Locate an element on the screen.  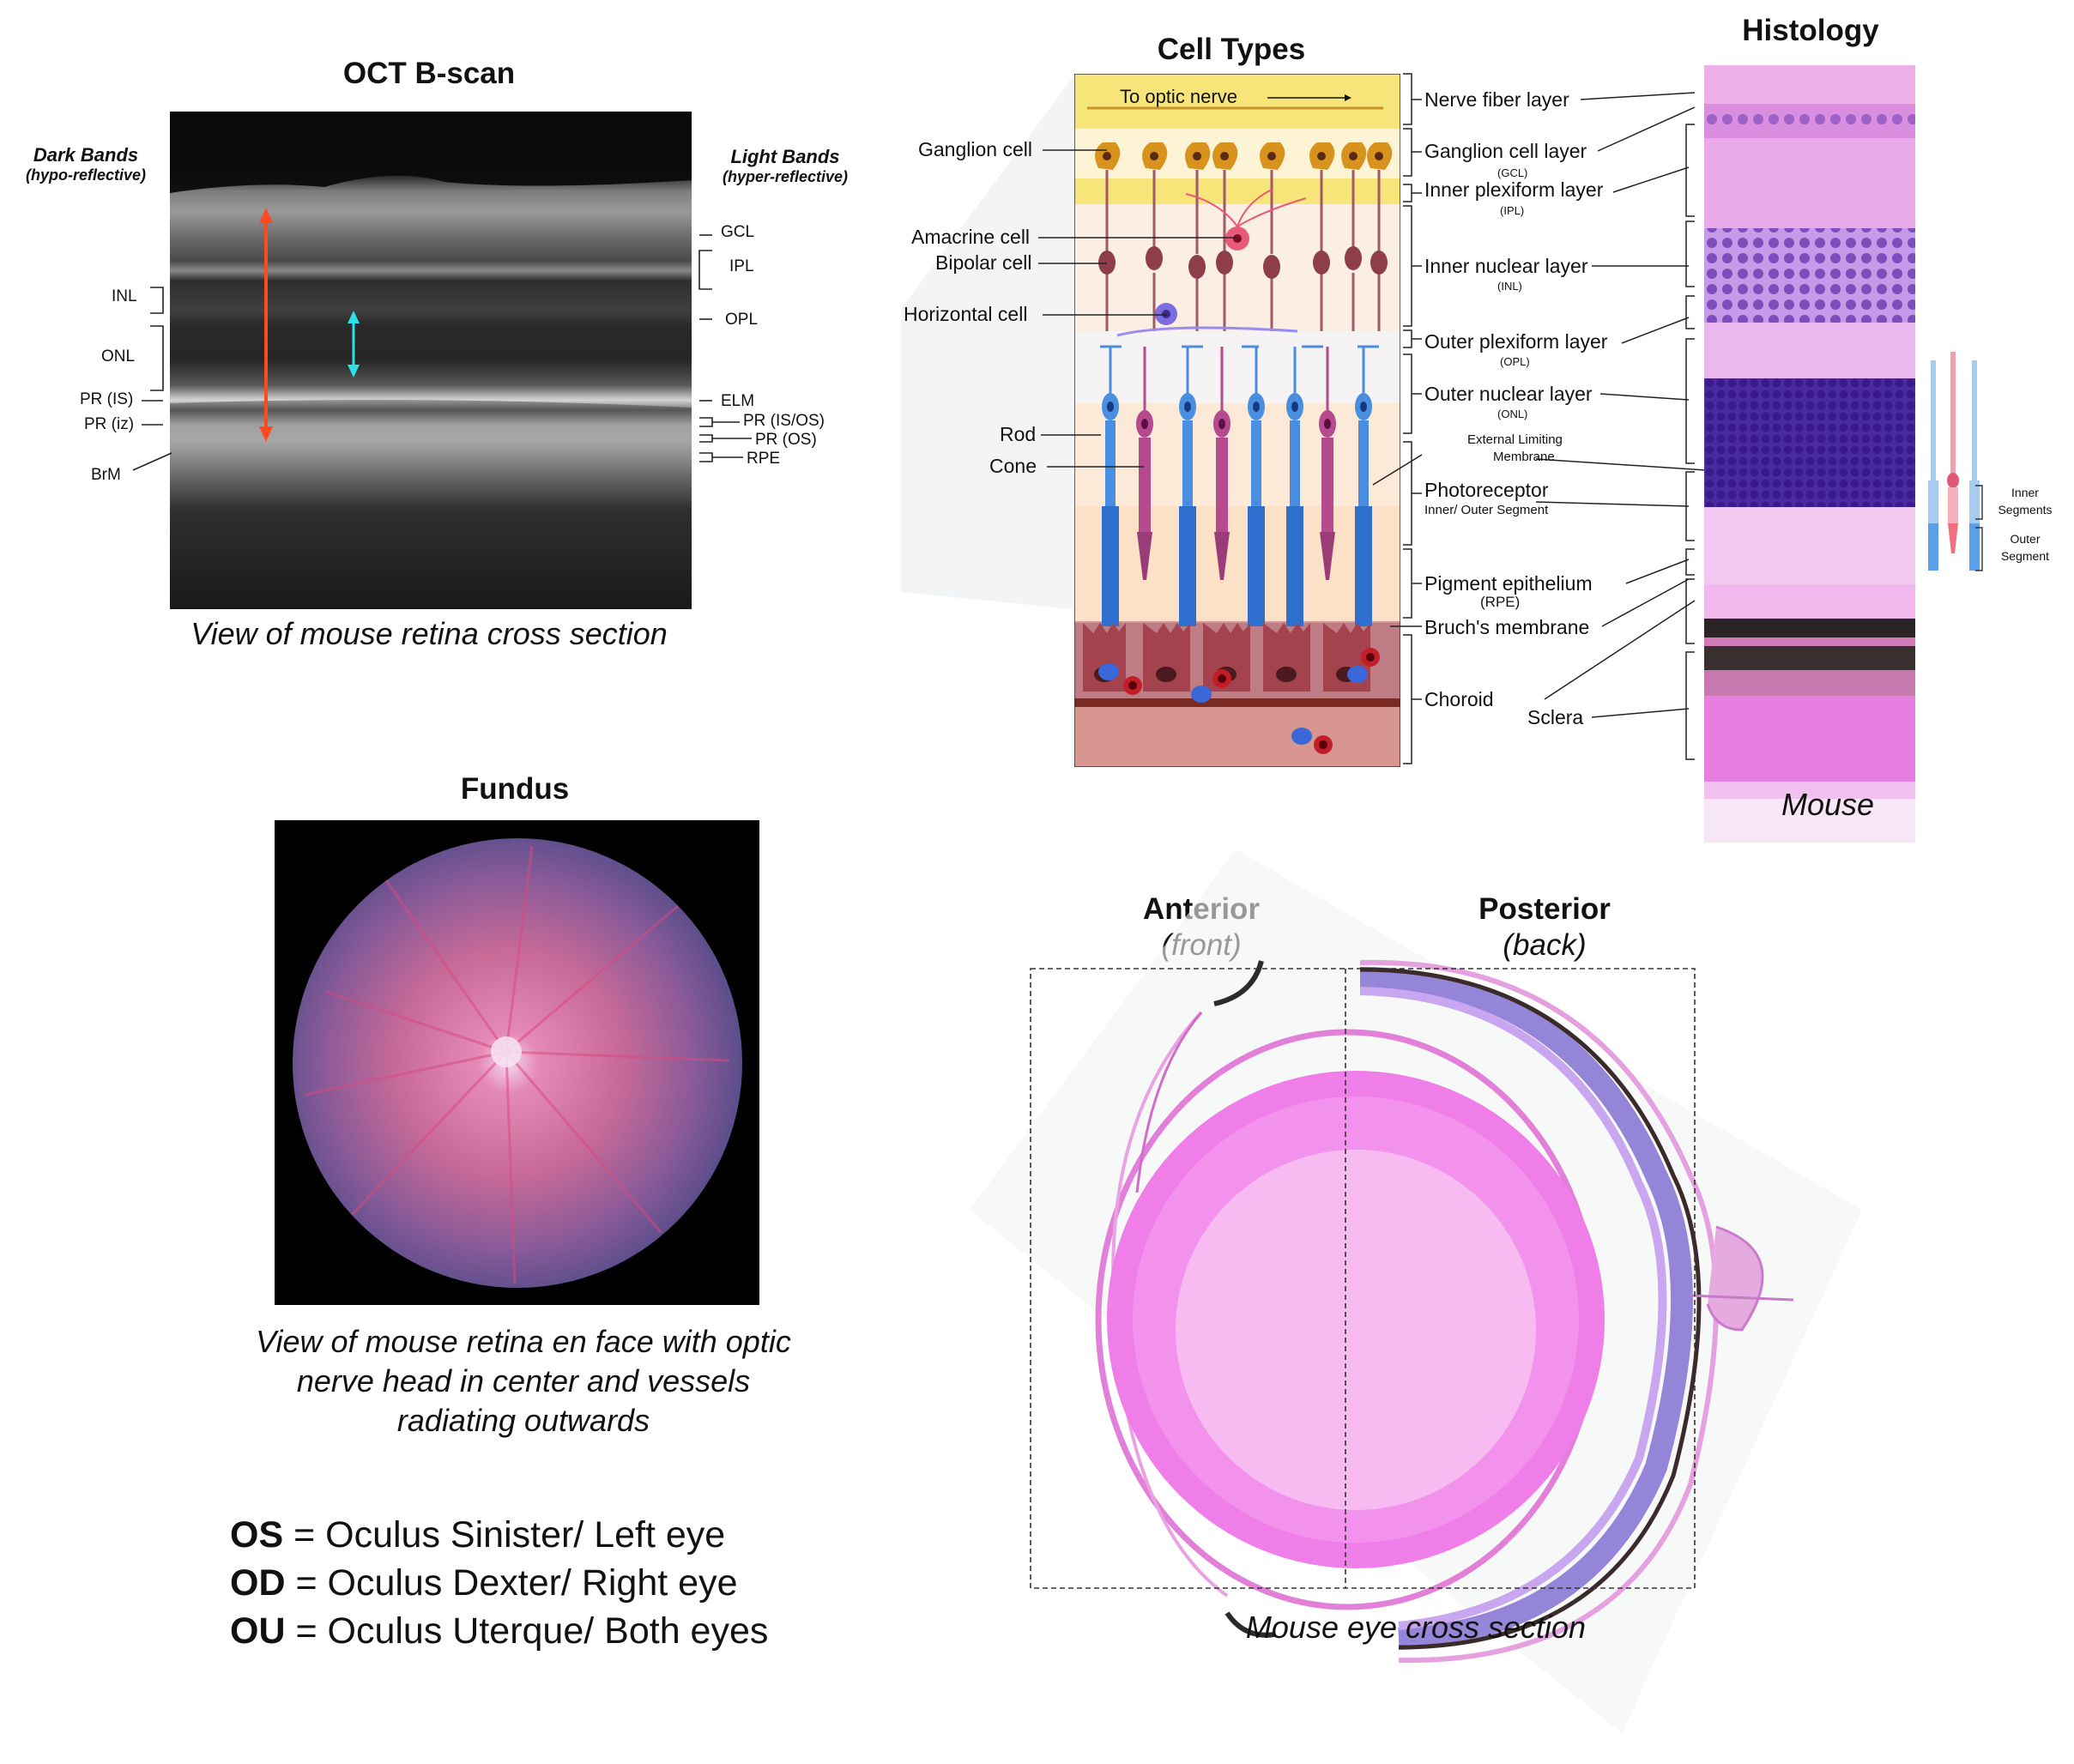
abbr-os: OS = Oculus Sinister/ Left eye is located at coordinates (499, 1535).